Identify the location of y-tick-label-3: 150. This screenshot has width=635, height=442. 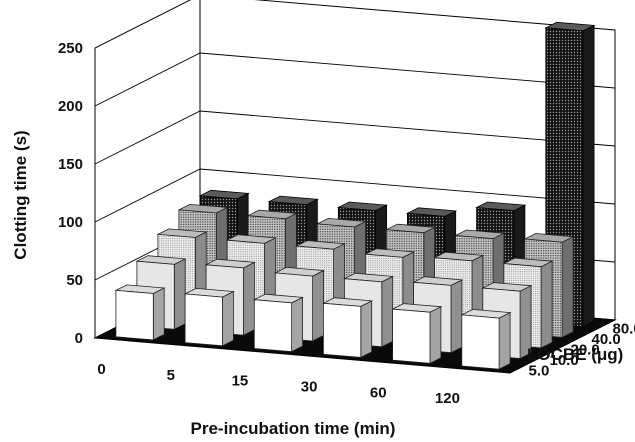
(70, 164).